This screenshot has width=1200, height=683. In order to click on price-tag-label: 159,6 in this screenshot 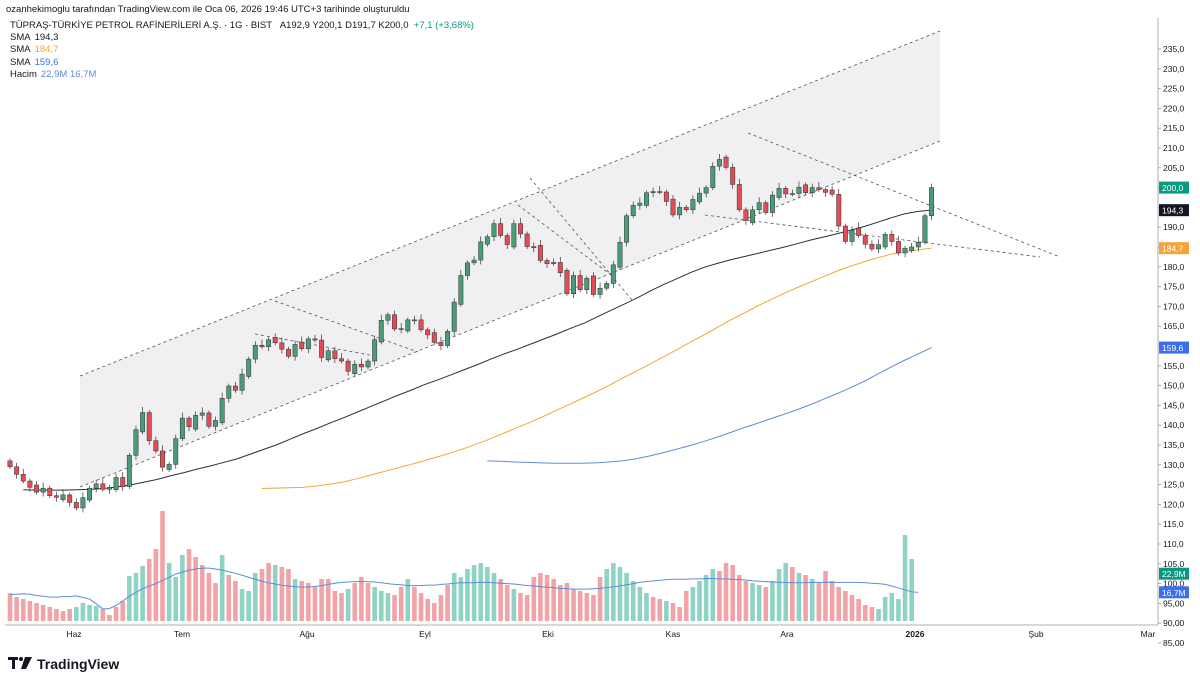, I will do `click(1173, 348)`.